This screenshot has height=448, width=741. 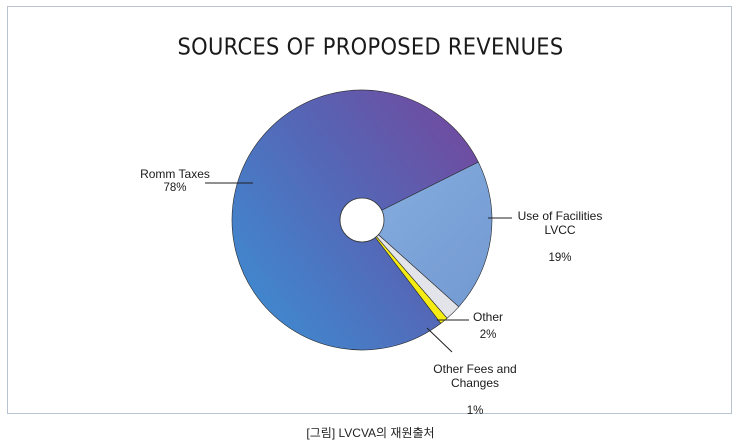 I want to click on slice-label-other-fees: Other Fees and Changes 1%, so click(x=475, y=390).